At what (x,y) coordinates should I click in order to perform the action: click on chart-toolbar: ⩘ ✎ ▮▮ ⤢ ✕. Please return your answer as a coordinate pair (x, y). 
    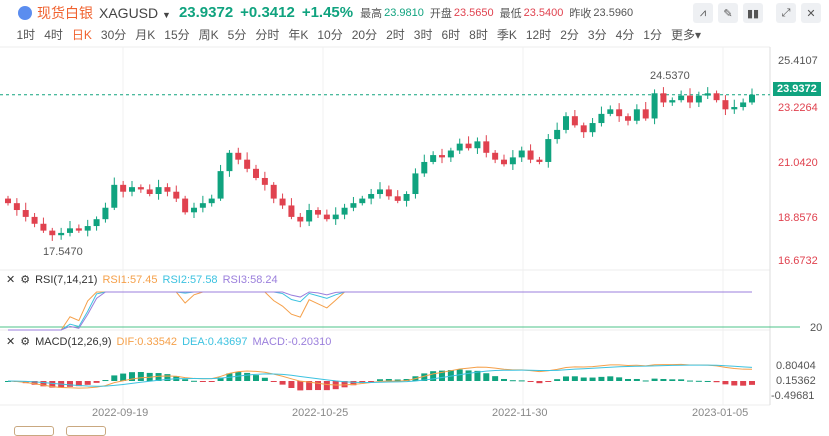
    Looking at the image, I should click on (757, 13).